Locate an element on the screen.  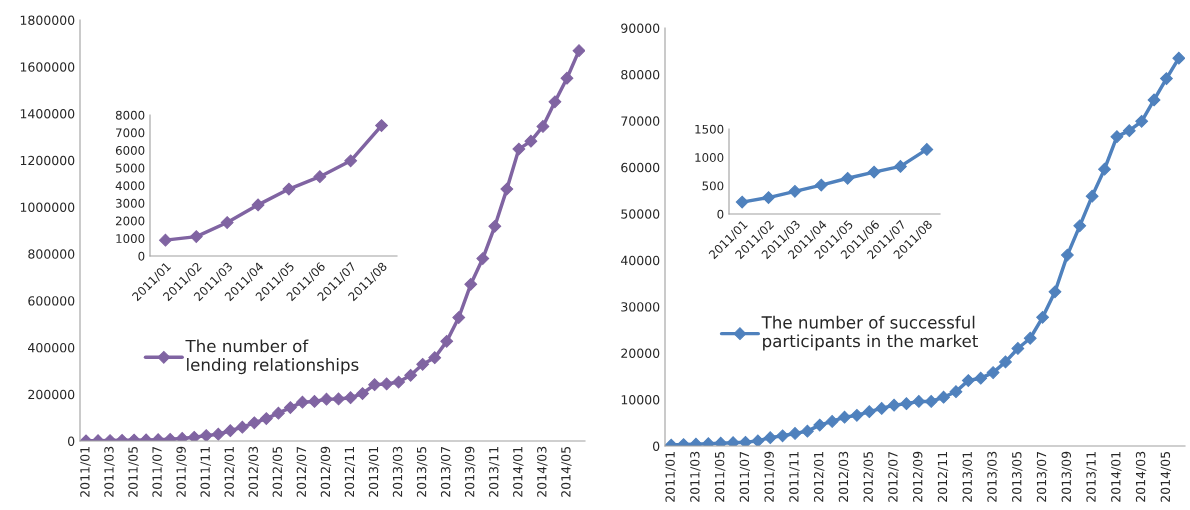
x-tick-label: 2013/07 is located at coordinates (1042, 476).